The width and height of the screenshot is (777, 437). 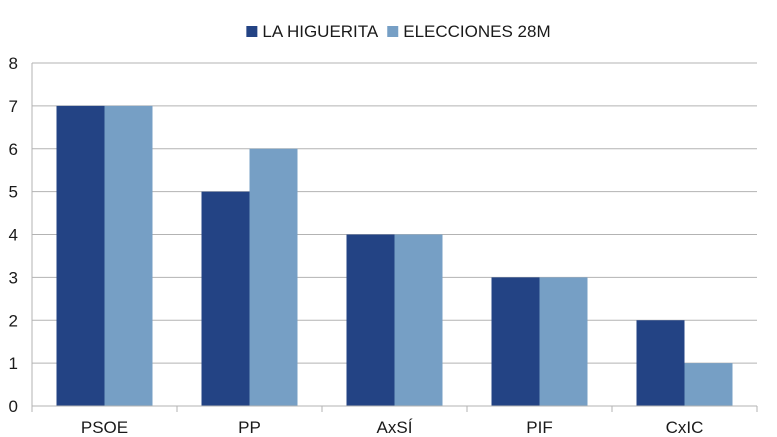 I want to click on y-tick-label: 7, so click(x=13, y=106).